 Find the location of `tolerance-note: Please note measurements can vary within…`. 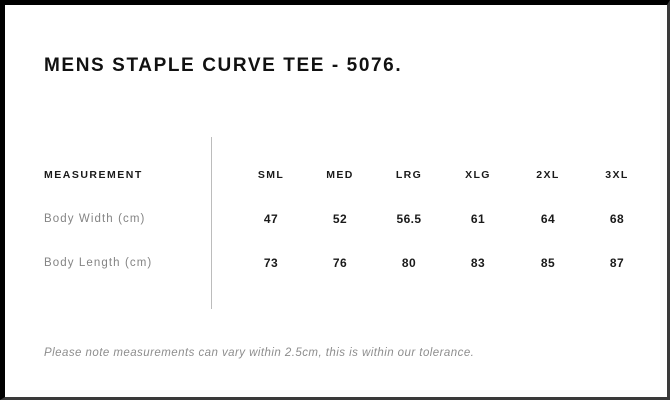

tolerance-note: Please note measurements can vary within… is located at coordinates (259, 353).